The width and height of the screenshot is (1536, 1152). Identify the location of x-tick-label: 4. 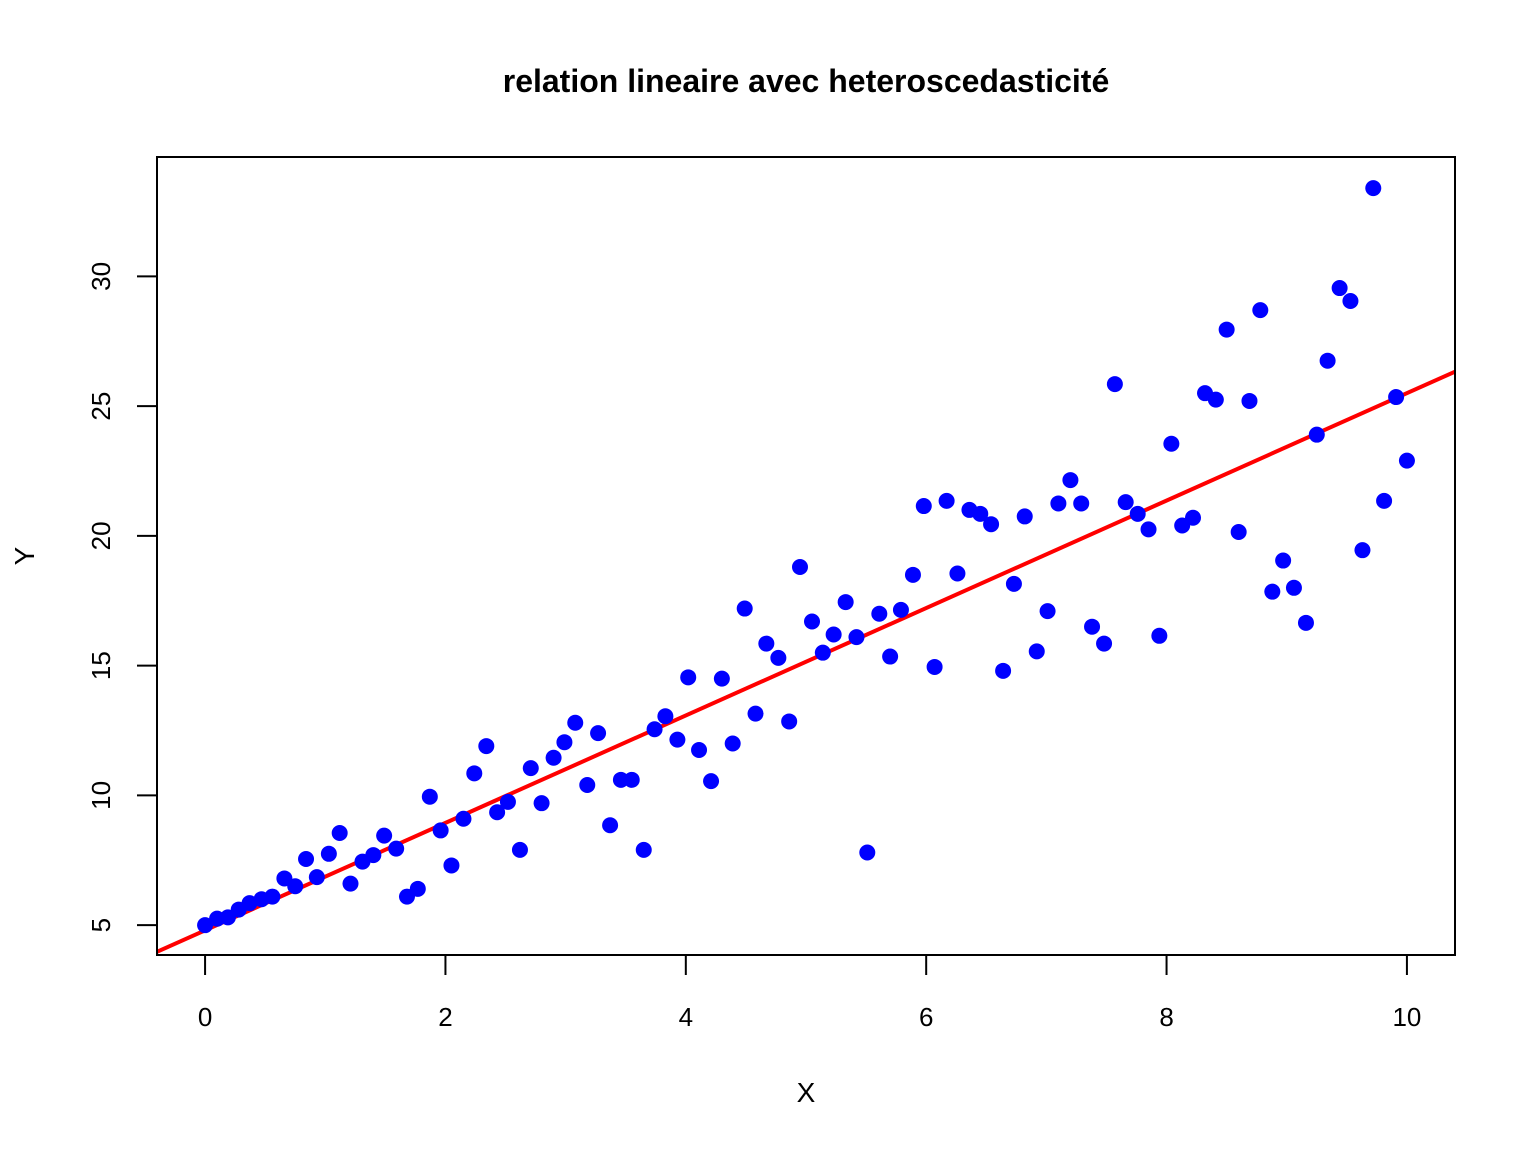
(686, 1017).